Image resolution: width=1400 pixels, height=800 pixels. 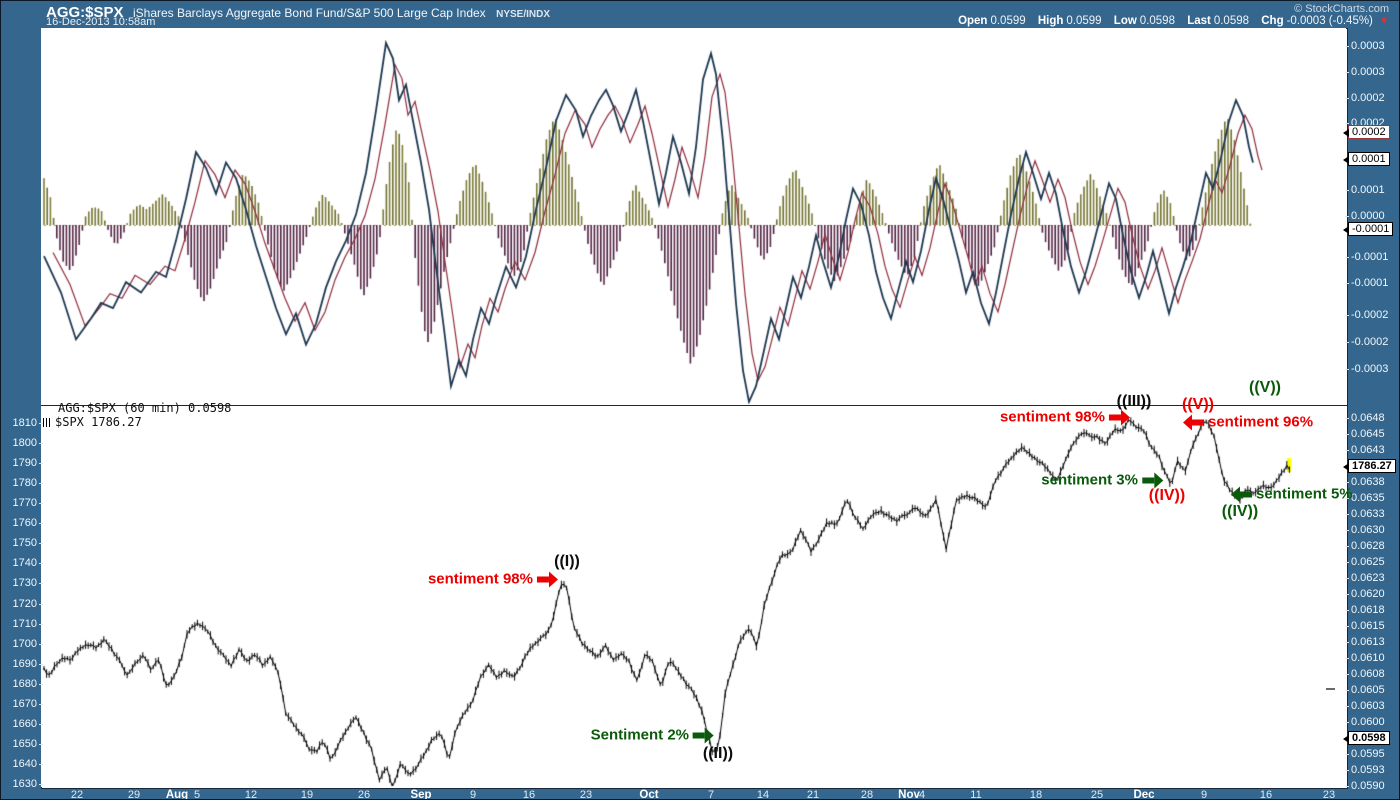 I want to click on elliott-wave-label: ((I)), so click(x=567, y=561).